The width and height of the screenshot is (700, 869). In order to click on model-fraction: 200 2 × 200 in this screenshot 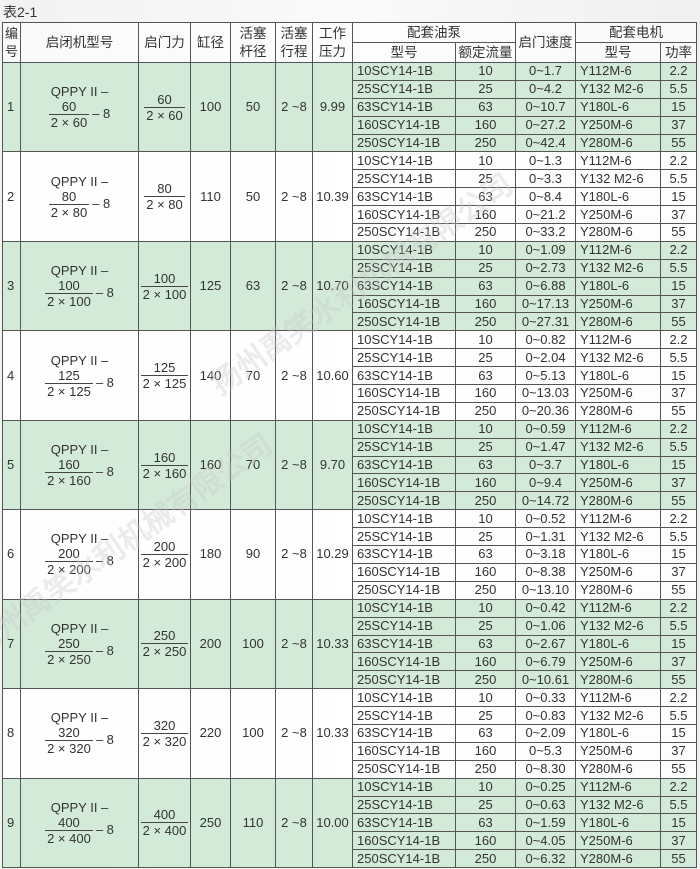, I will do `click(69, 561)`.